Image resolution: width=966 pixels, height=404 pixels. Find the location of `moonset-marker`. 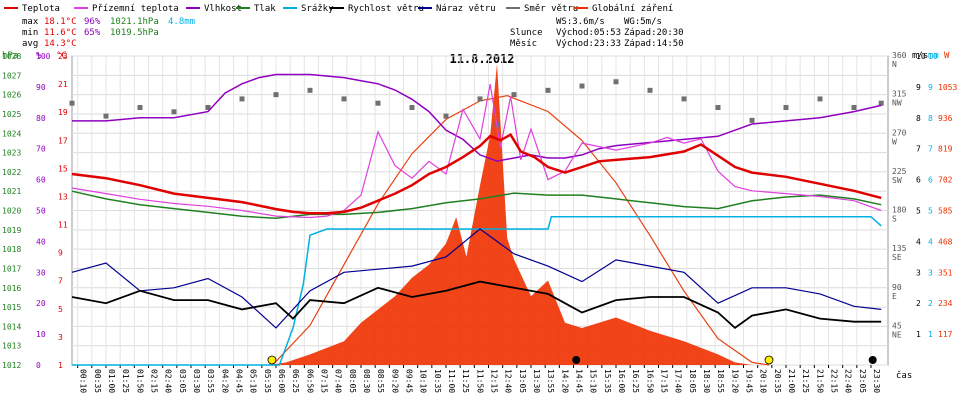

moonset-marker is located at coordinates (576, 360).